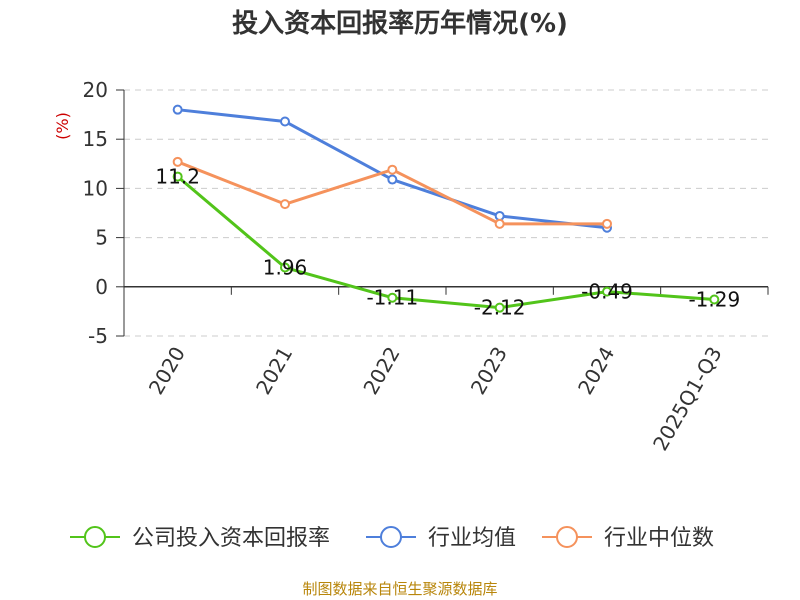  I want to click on legend-item-1: 行业均值, so click(441, 538).